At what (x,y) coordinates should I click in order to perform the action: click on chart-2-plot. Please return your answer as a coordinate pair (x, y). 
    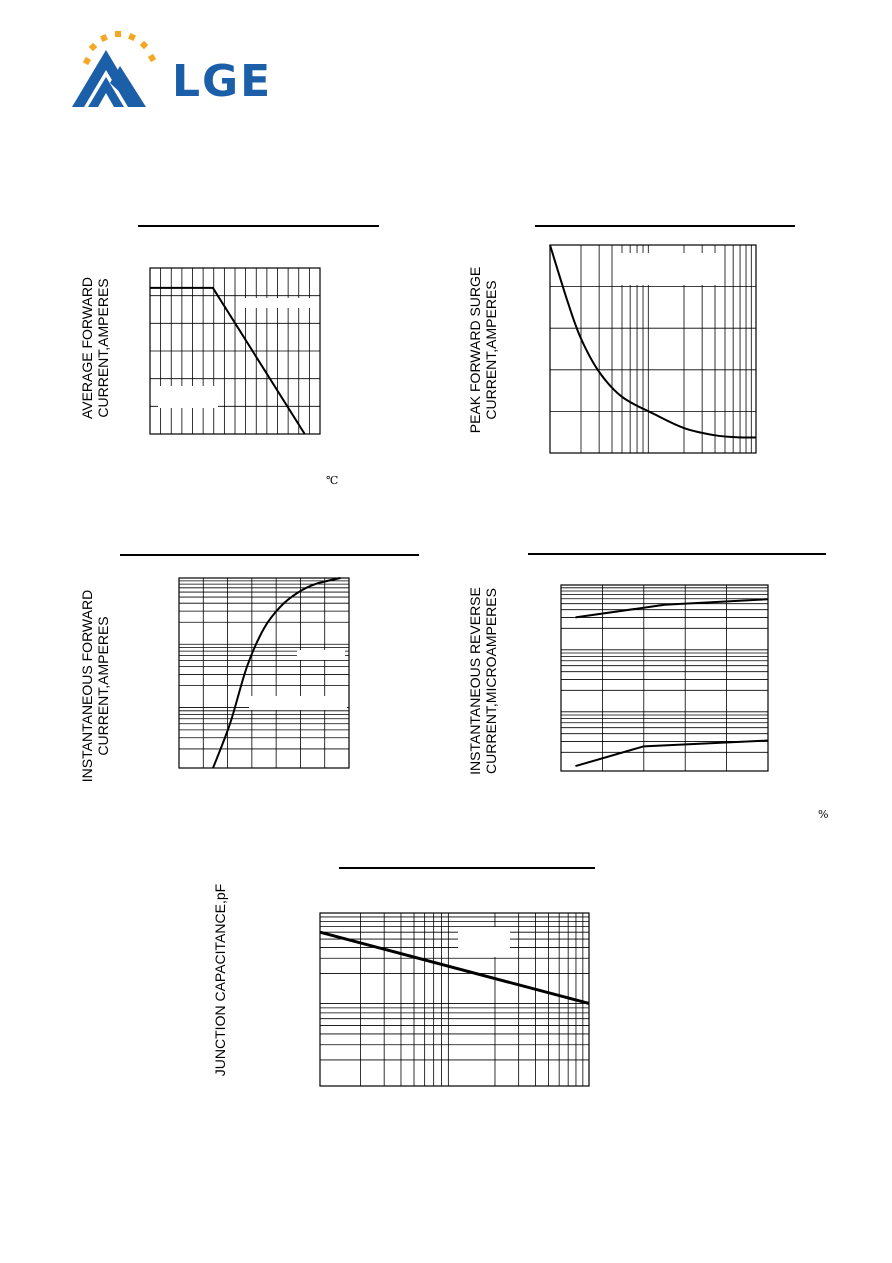
    Looking at the image, I should click on (653, 349).